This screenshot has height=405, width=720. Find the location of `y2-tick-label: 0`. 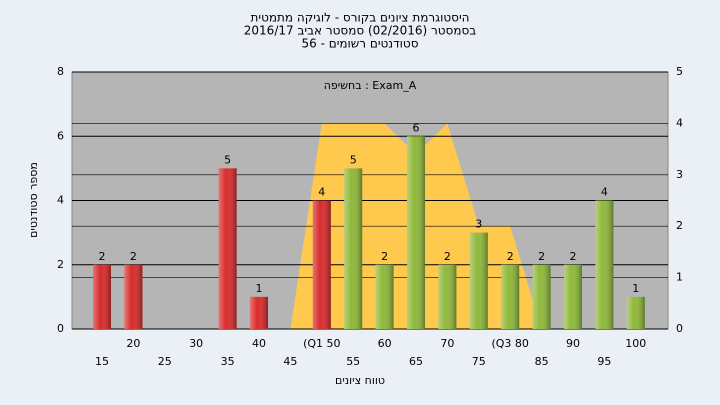

y2-tick-label: 0 is located at coordinates (679, 328).